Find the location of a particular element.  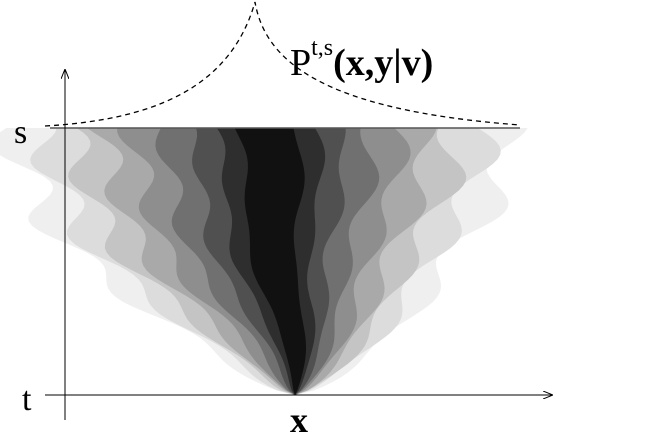

density-layer is located at coordinates (270, 261).